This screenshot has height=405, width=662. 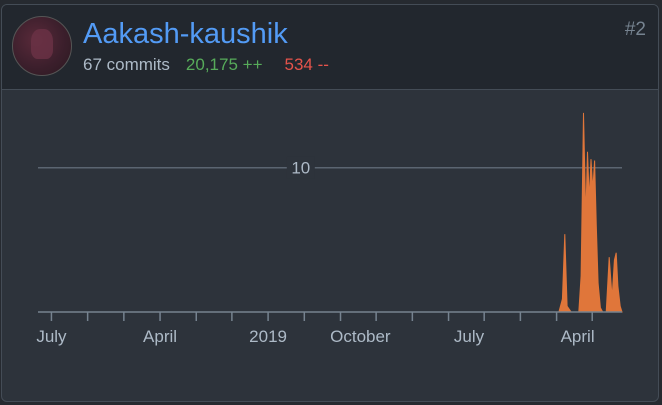 I want to click on gridline-label-bg, so click(x=300, y=167).